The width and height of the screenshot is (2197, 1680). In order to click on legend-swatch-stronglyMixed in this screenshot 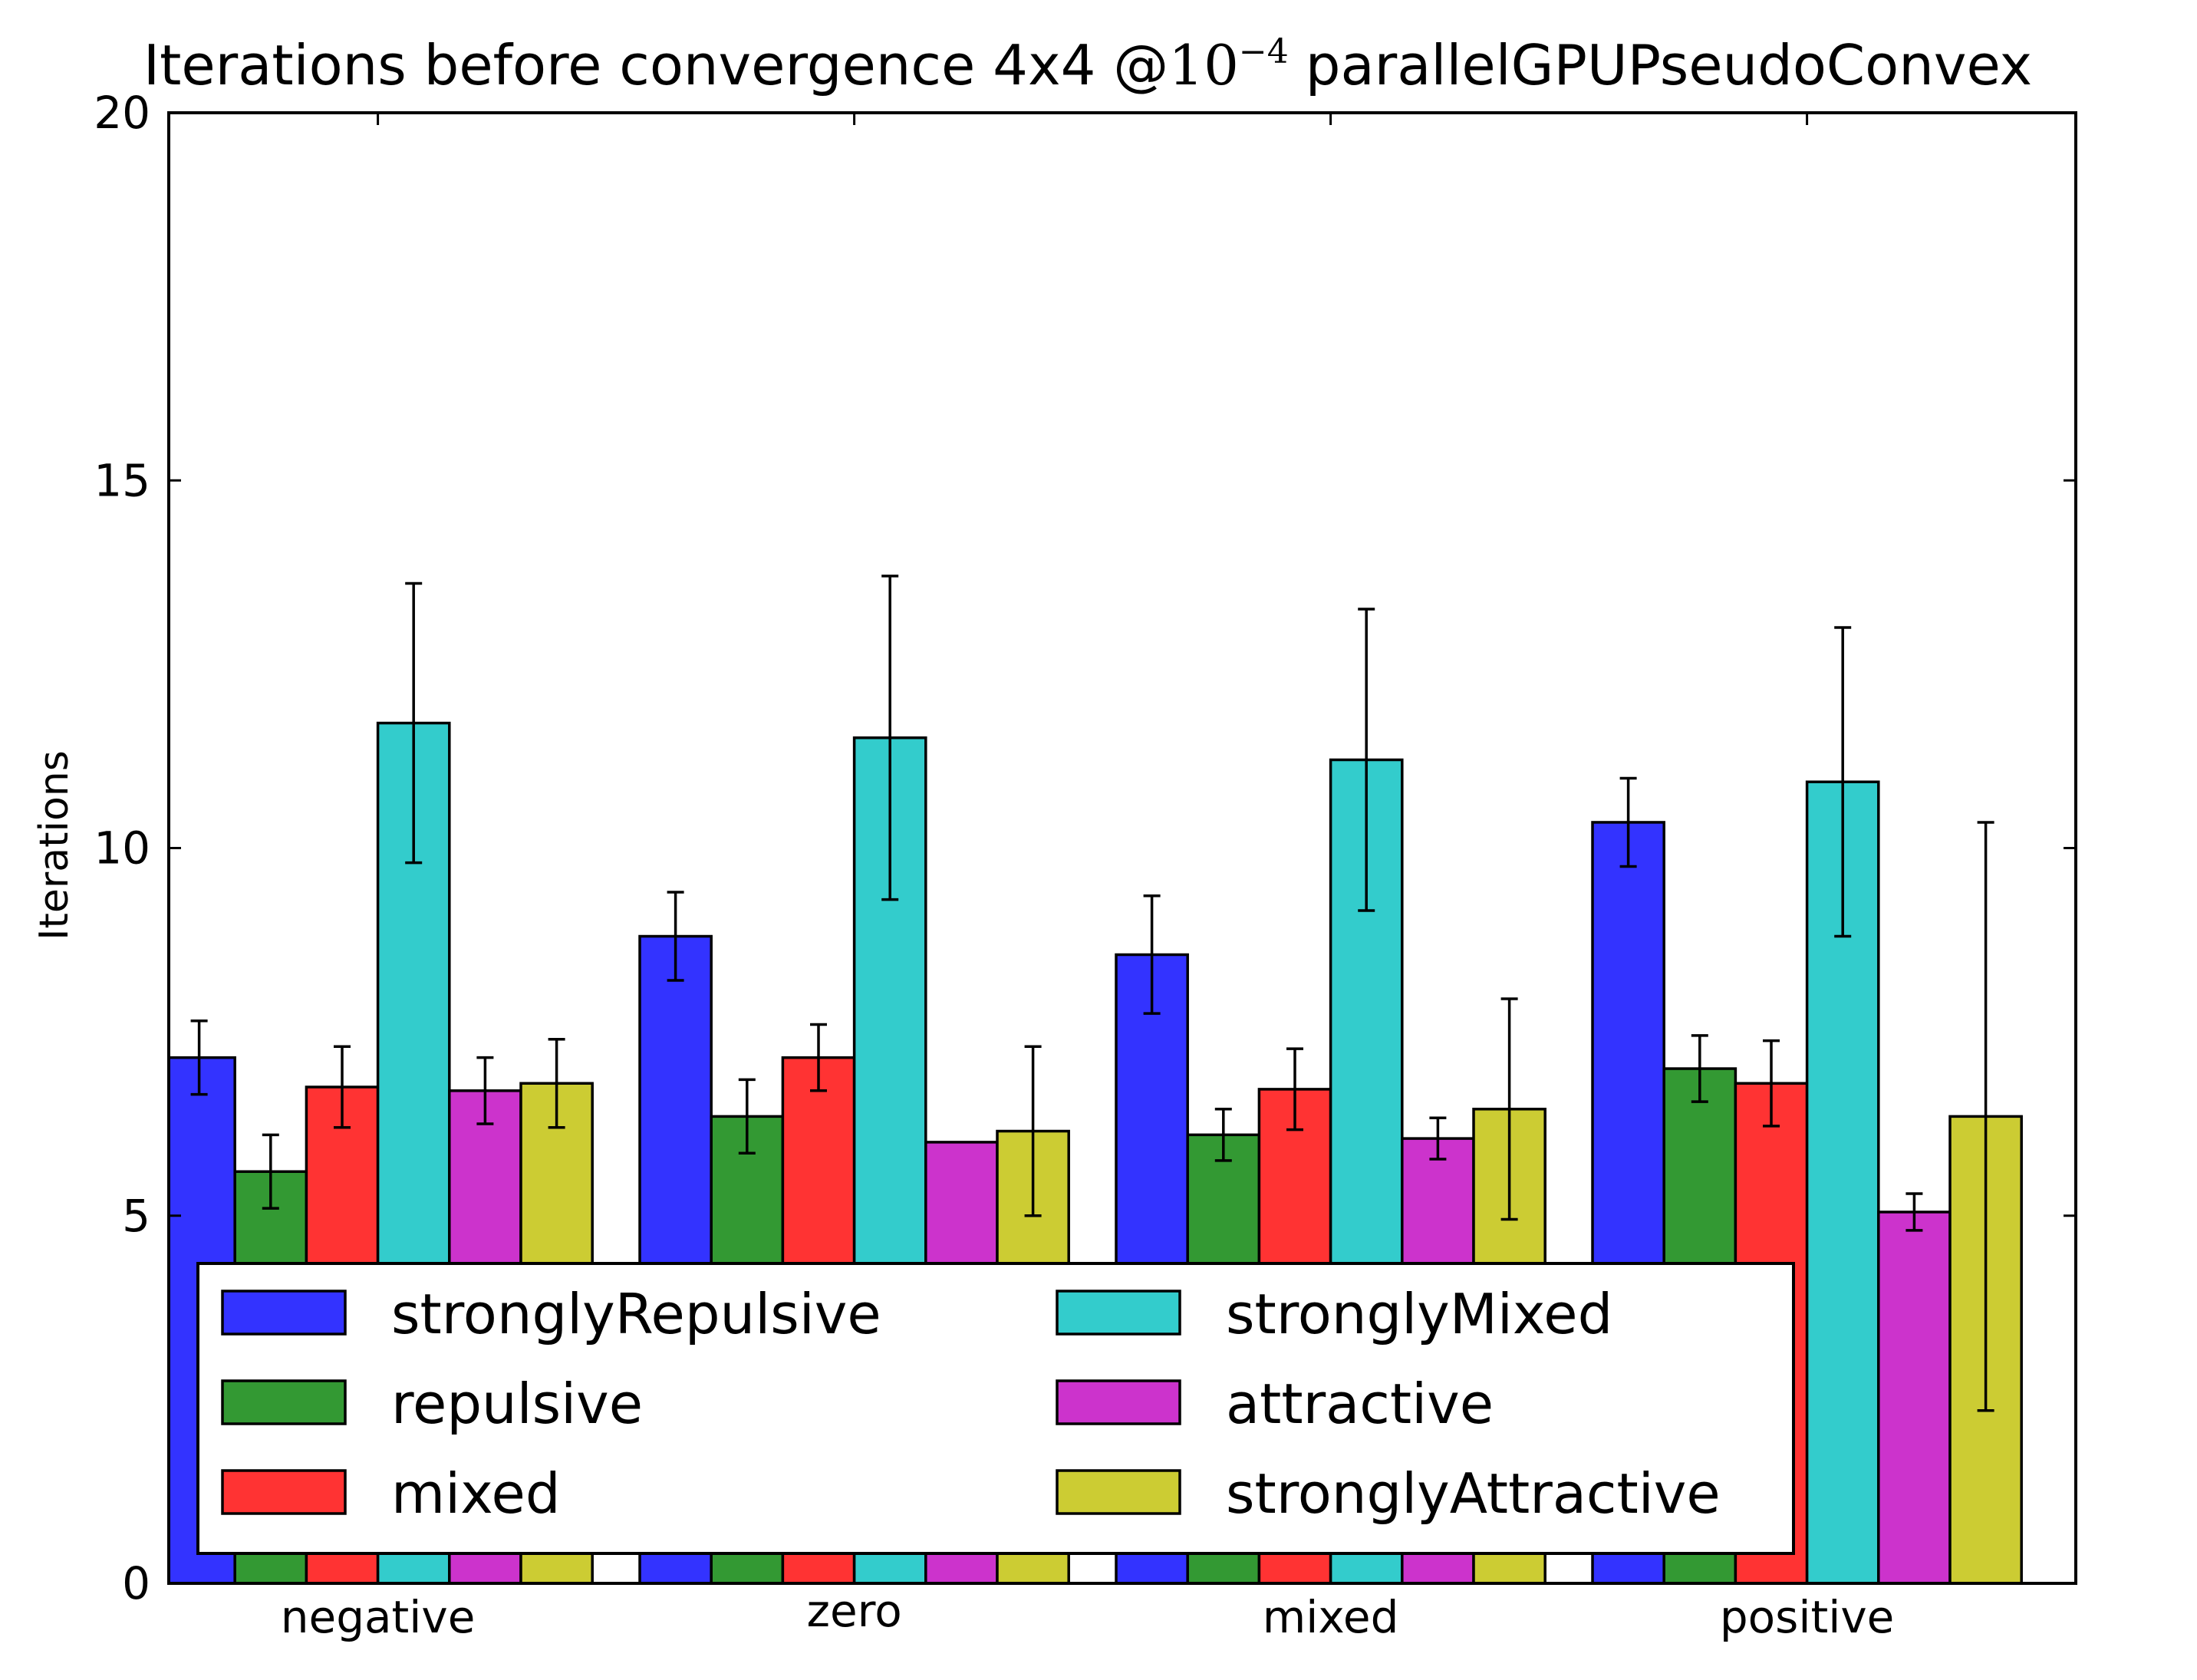, I will do `click(1118, 1313)`.